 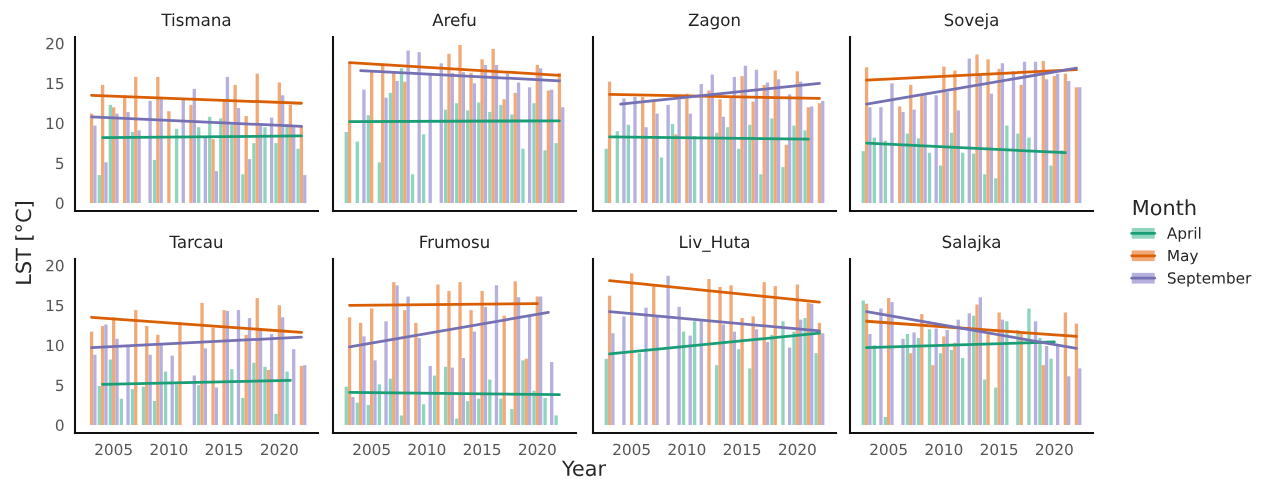 I want to click on chart-title: Tismana, so click(x=196, y=20).